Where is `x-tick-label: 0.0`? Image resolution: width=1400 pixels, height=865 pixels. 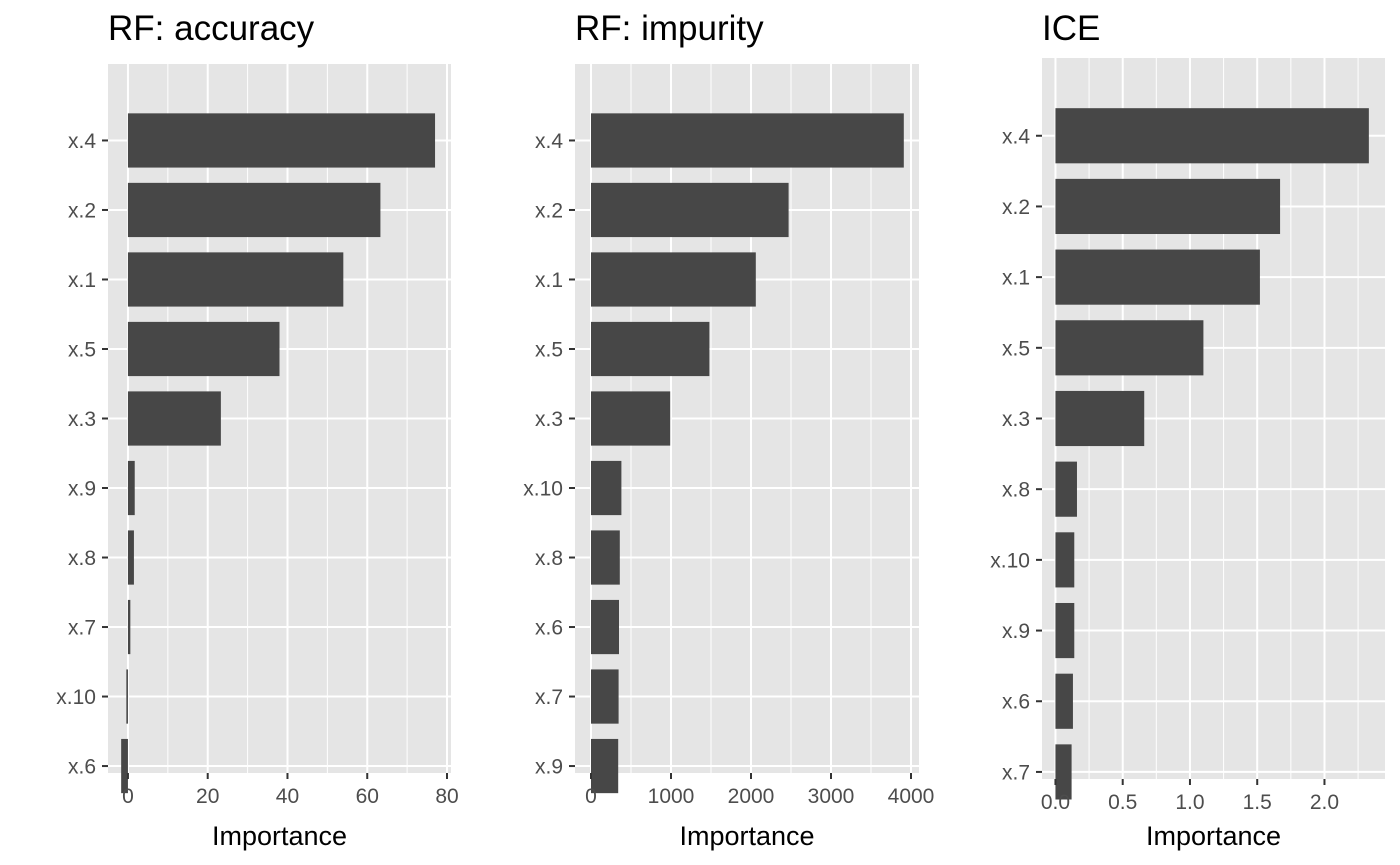 x-tick-label: 0.0 is located at coordinates (1055, 802).